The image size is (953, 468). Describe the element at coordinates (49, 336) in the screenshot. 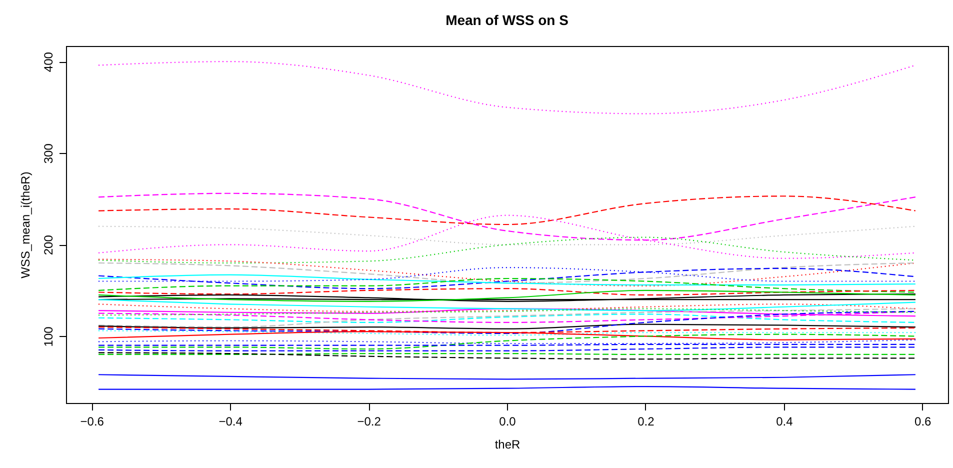

I see `y-tick-label: 100` at that location.